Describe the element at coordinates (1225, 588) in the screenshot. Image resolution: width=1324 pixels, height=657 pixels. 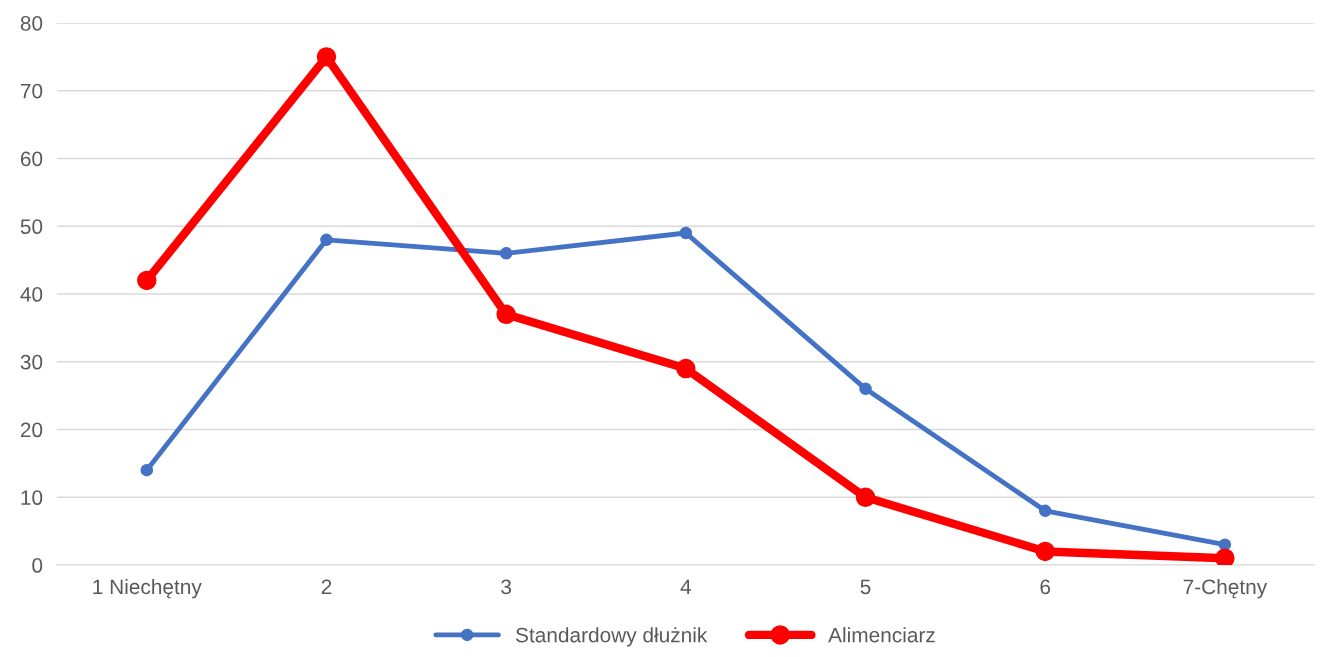
I see `x-tick-label: 7-Chętny` at that location.